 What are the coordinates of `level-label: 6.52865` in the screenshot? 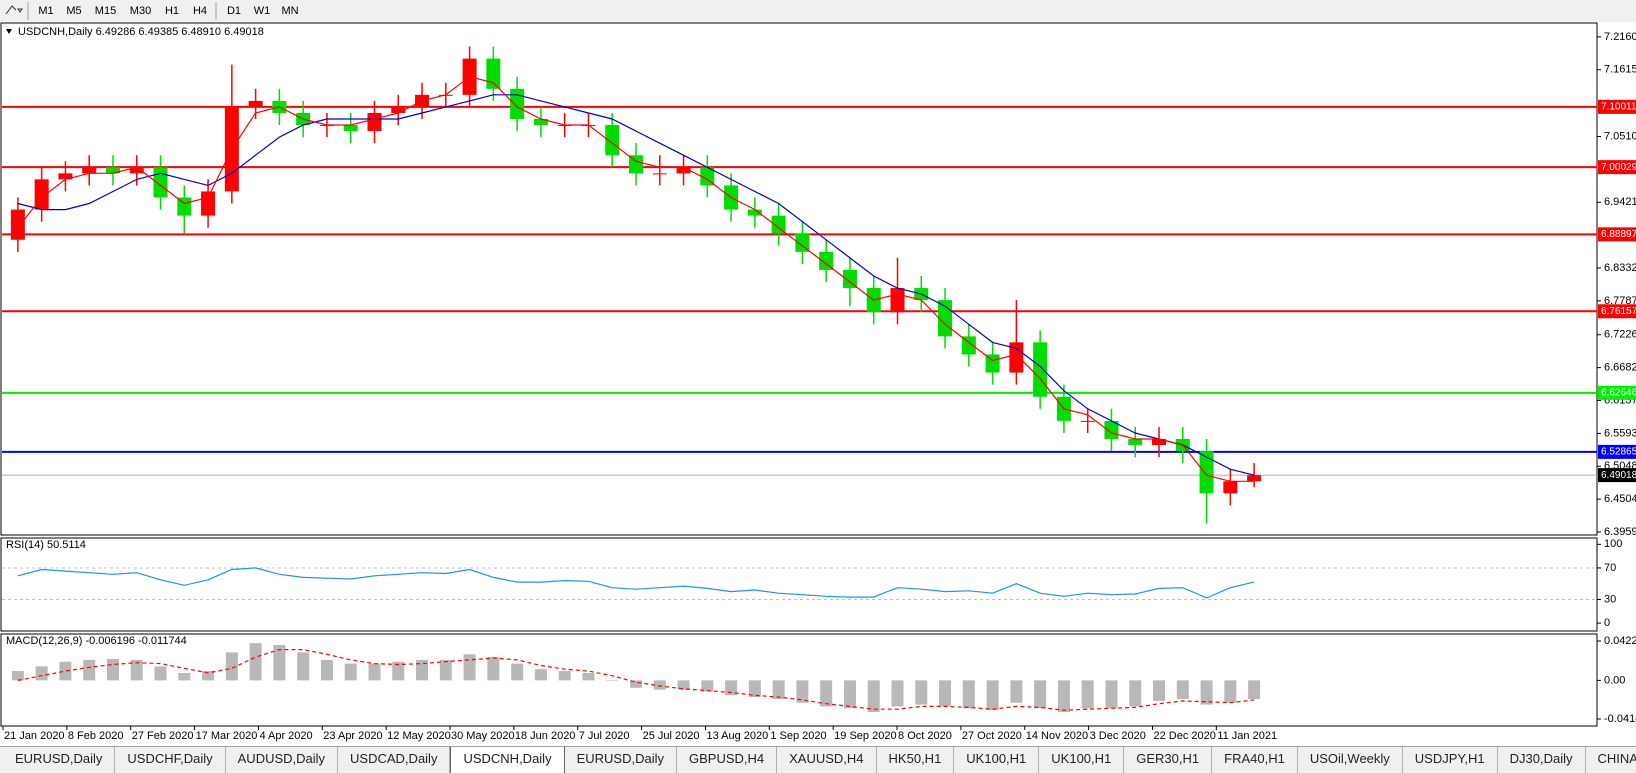 It's located at (1618, 452).